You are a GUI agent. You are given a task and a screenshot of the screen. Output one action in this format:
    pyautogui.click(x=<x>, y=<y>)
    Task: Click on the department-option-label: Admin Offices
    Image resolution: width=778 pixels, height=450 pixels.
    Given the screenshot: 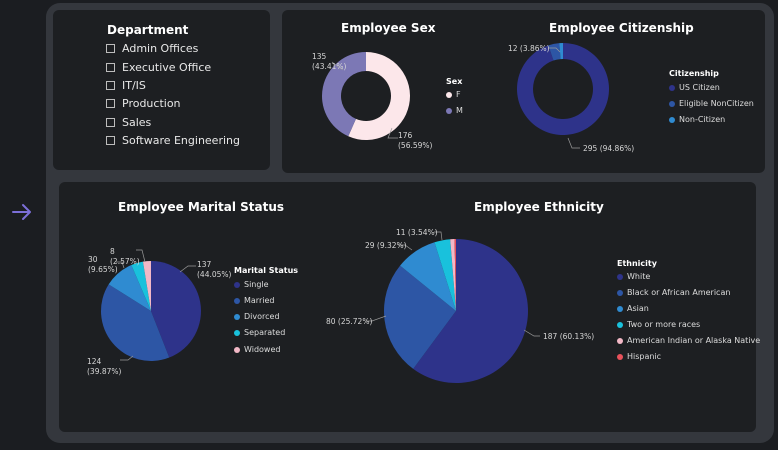 What is the action you would take?
    pyautogui.click(x=160, y=48)
    